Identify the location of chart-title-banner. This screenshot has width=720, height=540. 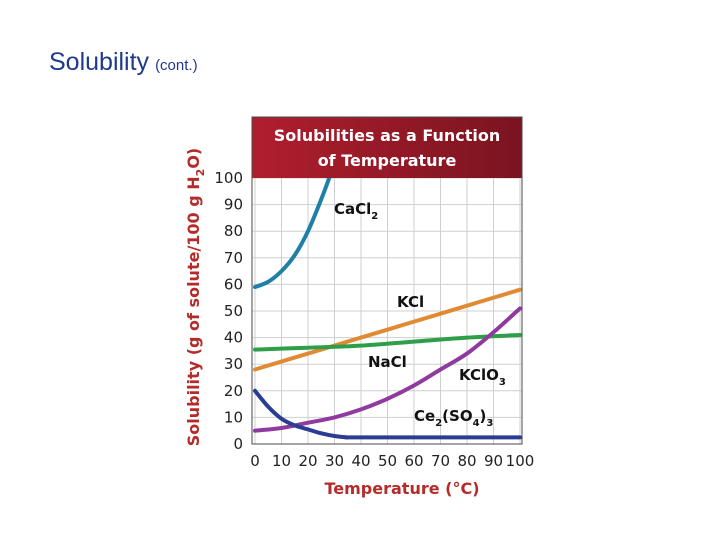
(387, 147).